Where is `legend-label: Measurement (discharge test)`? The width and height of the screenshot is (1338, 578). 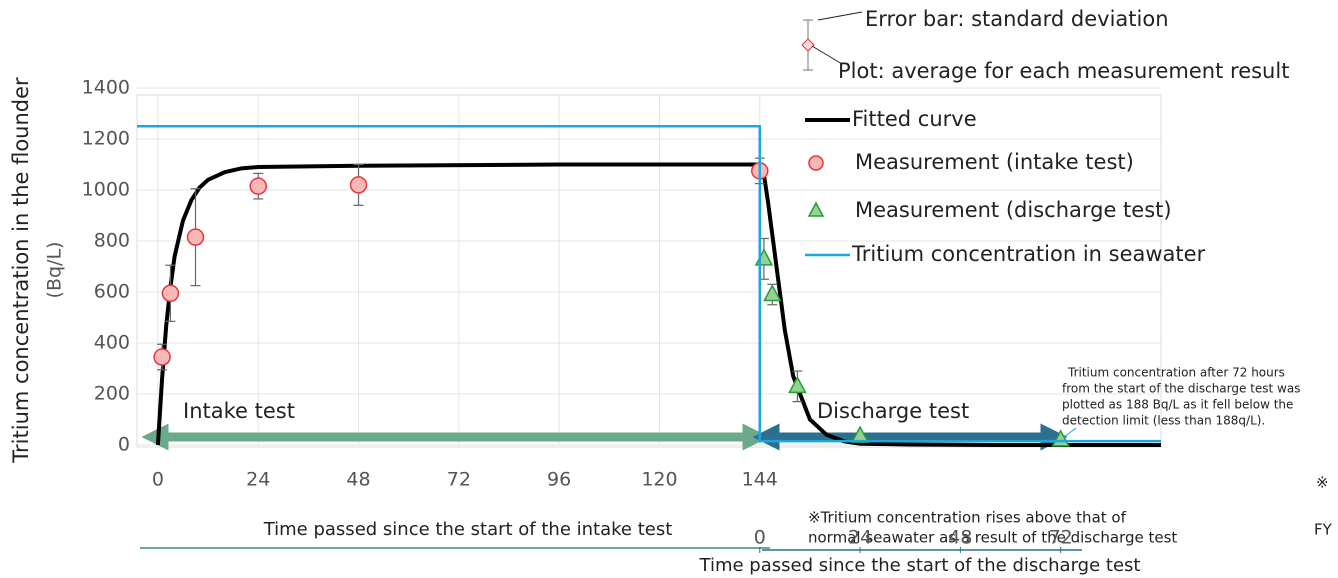 legend-label: Measurement (discharge test) is located at coordinates (1013, 210).